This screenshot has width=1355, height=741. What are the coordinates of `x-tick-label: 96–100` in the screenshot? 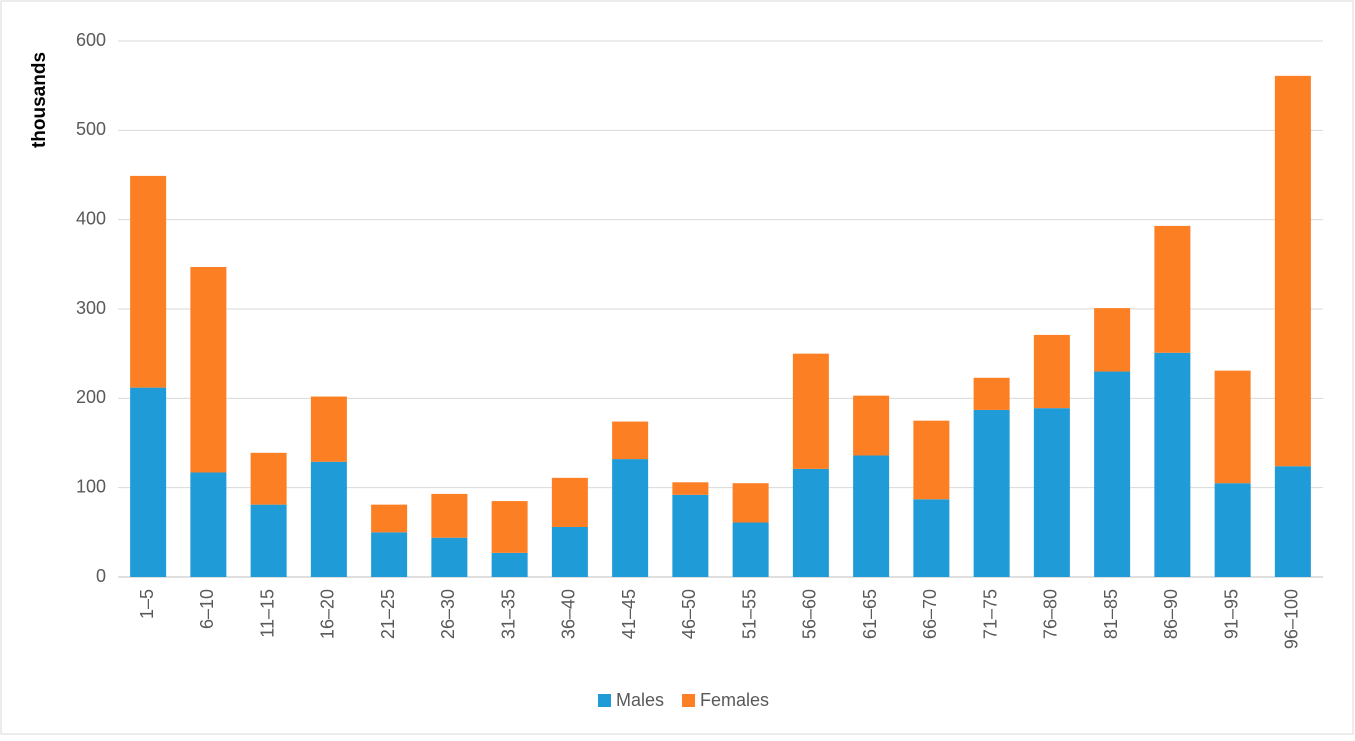 It's located at (1292, 619).